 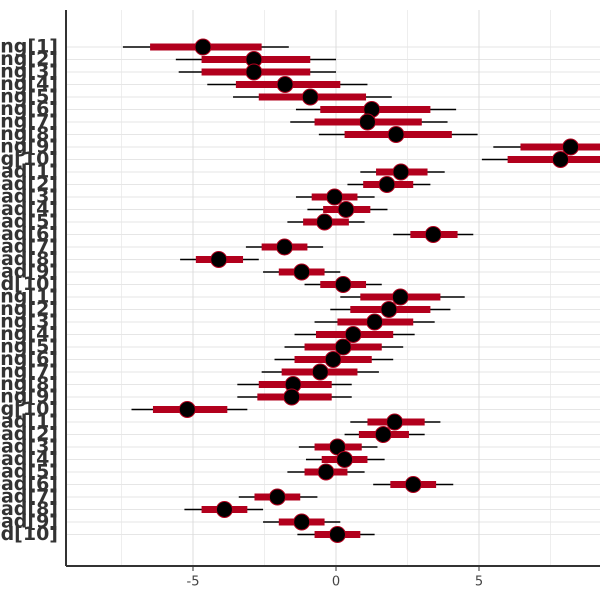 I want to click on x-tick-label: 5, so click(x=479, y=582).